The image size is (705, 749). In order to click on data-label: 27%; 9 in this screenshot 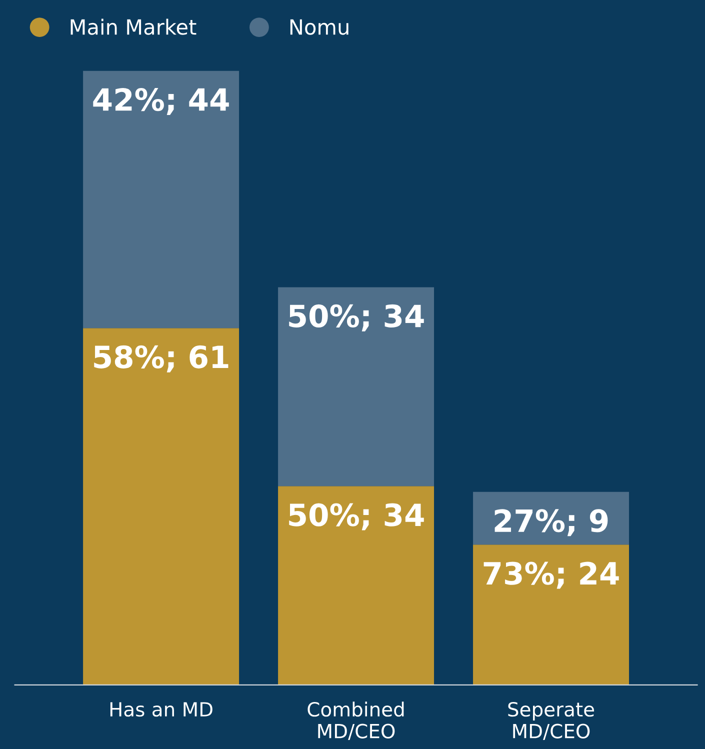, I will do `click(551, 522)`.